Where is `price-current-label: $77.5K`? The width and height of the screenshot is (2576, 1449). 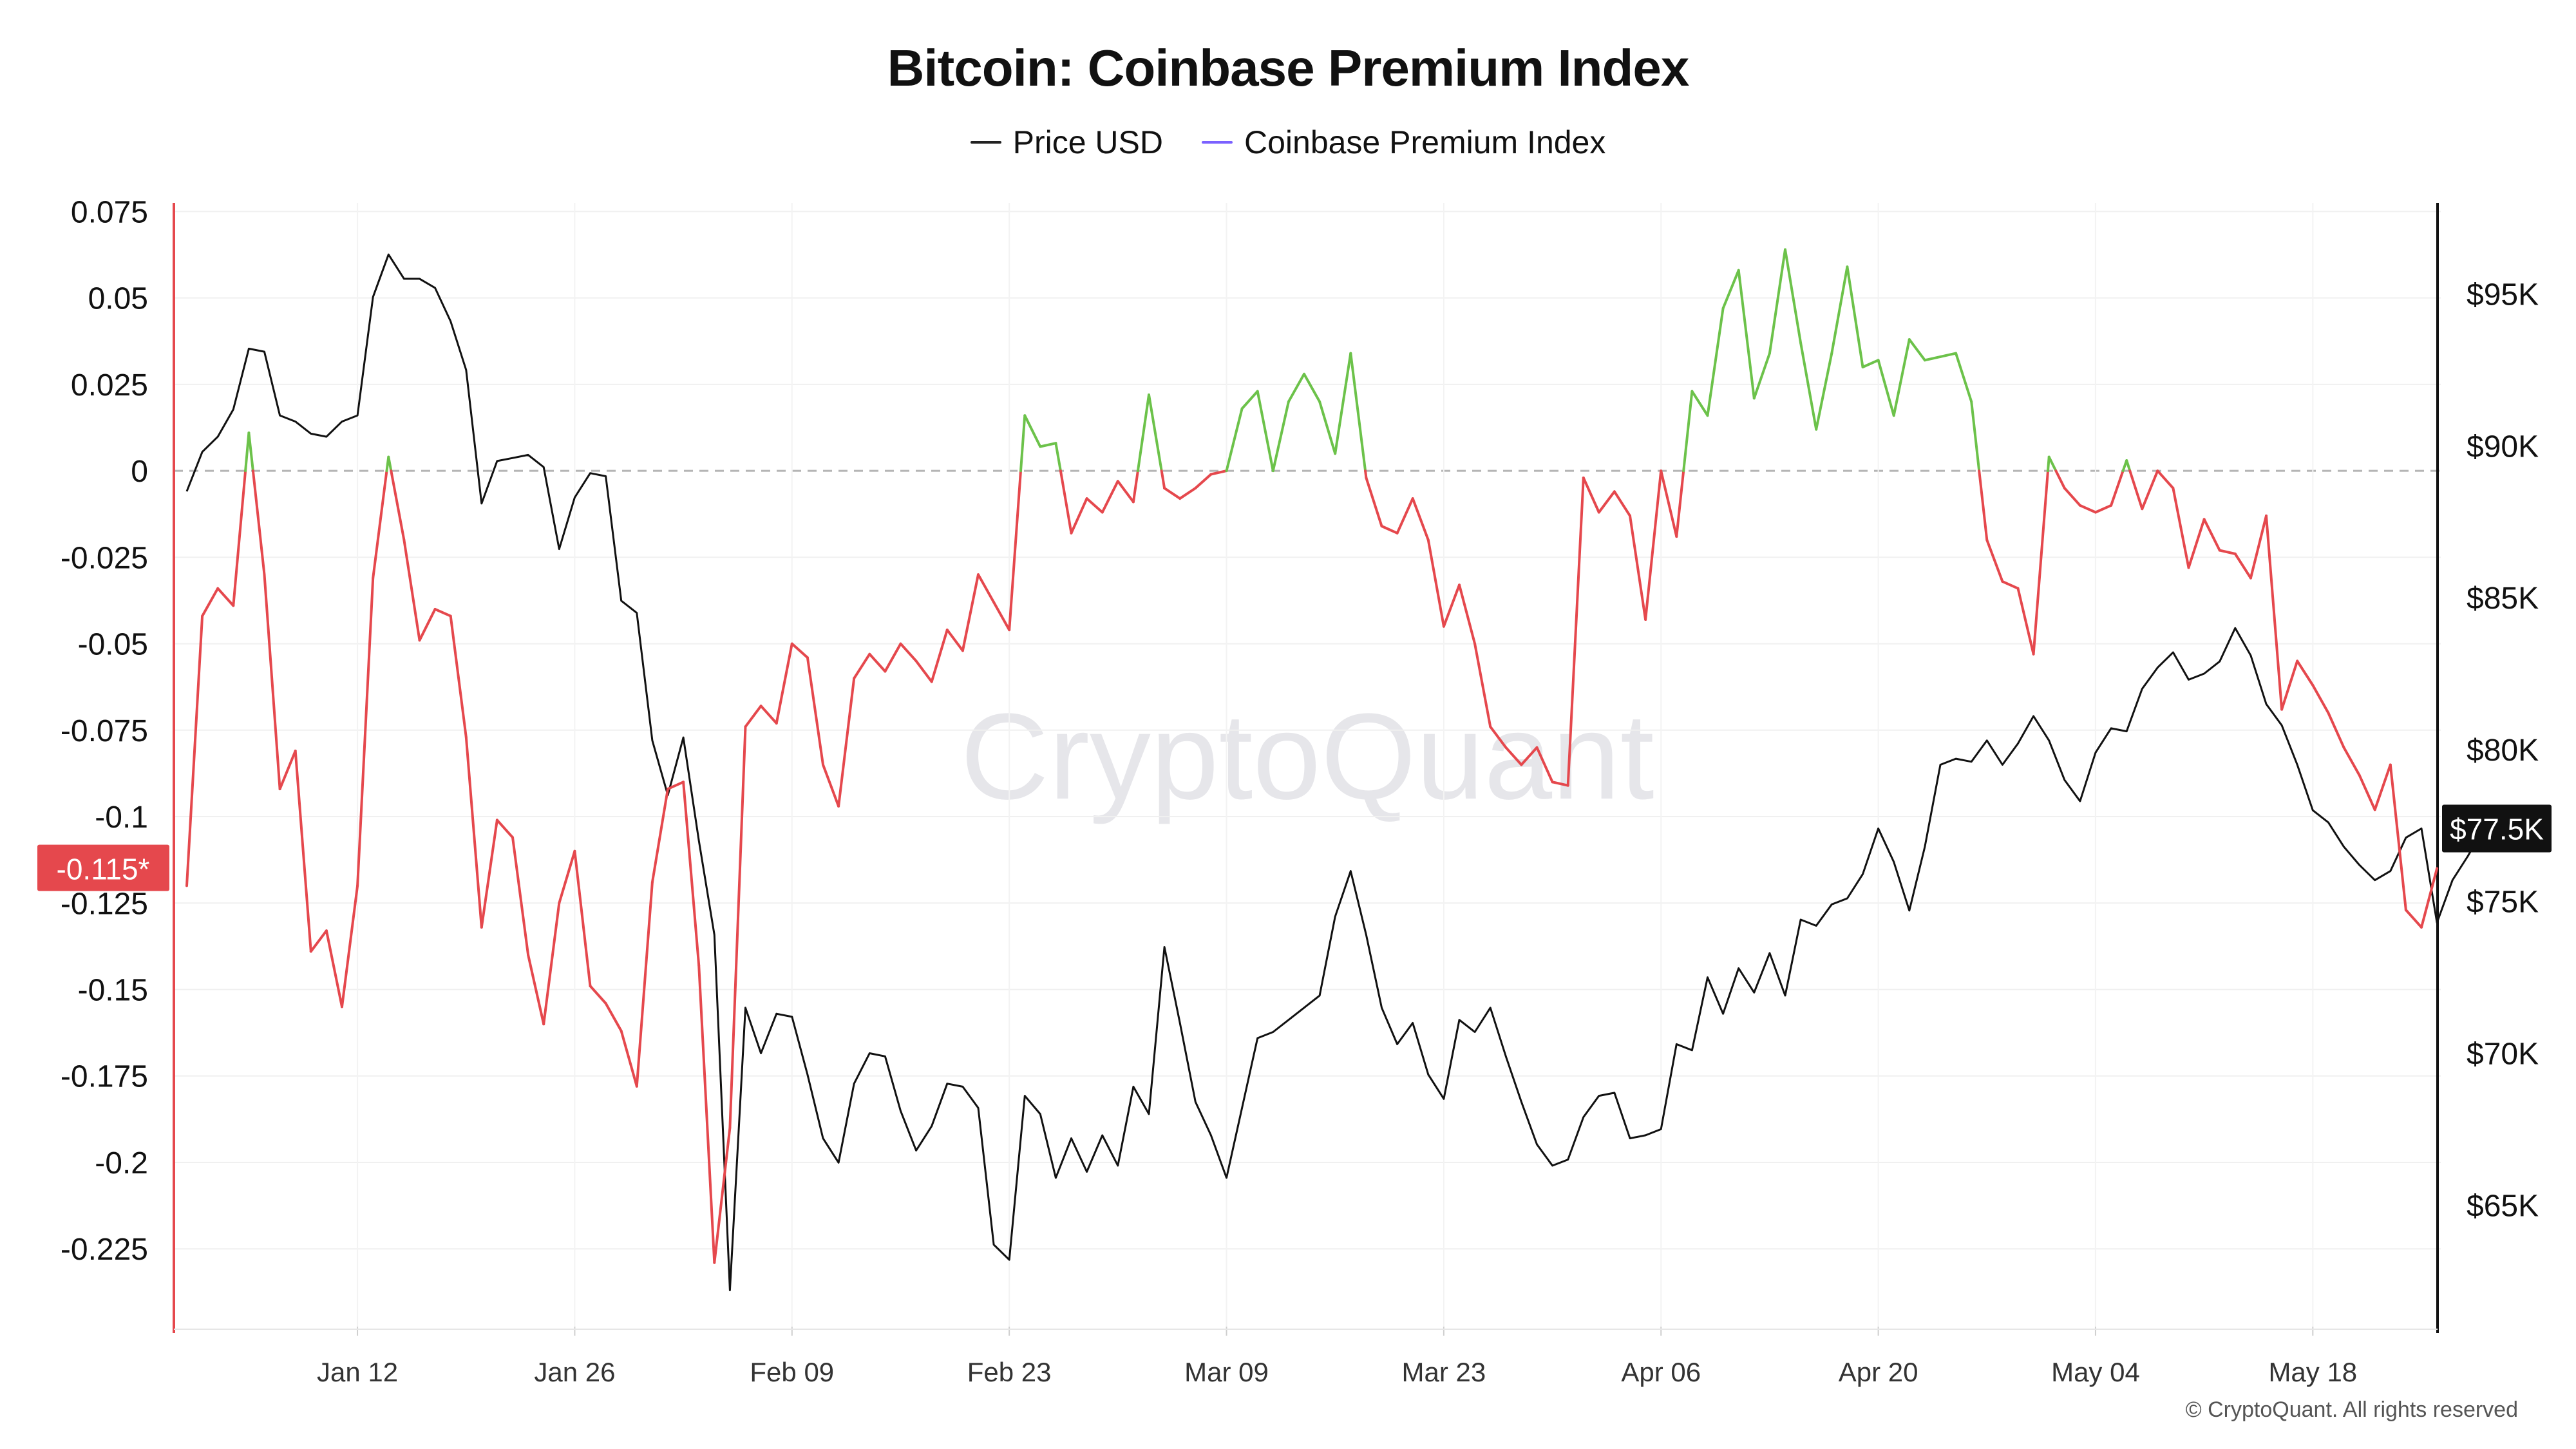 price-current-label: $77.5K is located at coordinates (2497, 829).